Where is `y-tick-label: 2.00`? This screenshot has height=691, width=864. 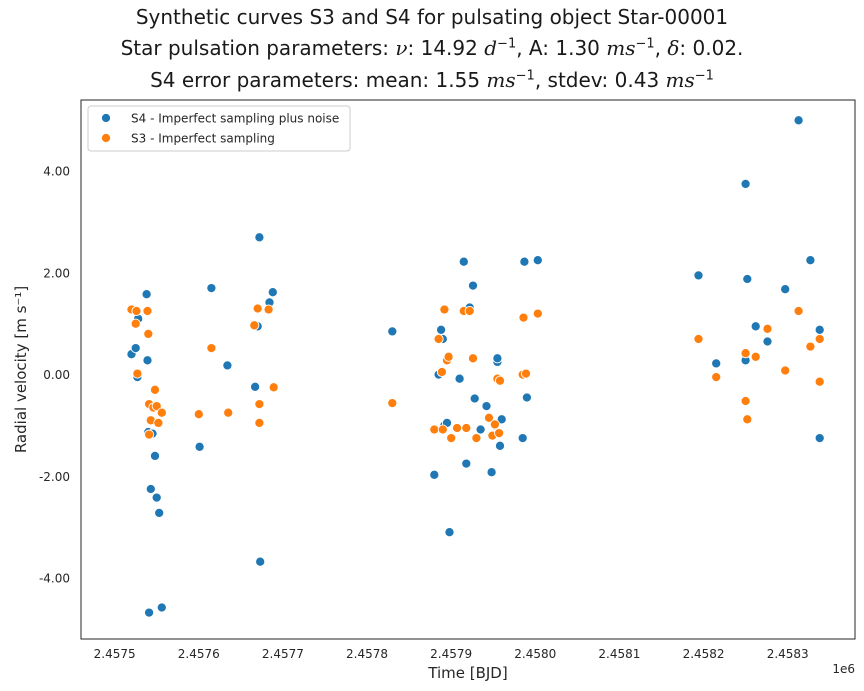 y-tick-label: 2.00 is located at coordinates (56, 273).